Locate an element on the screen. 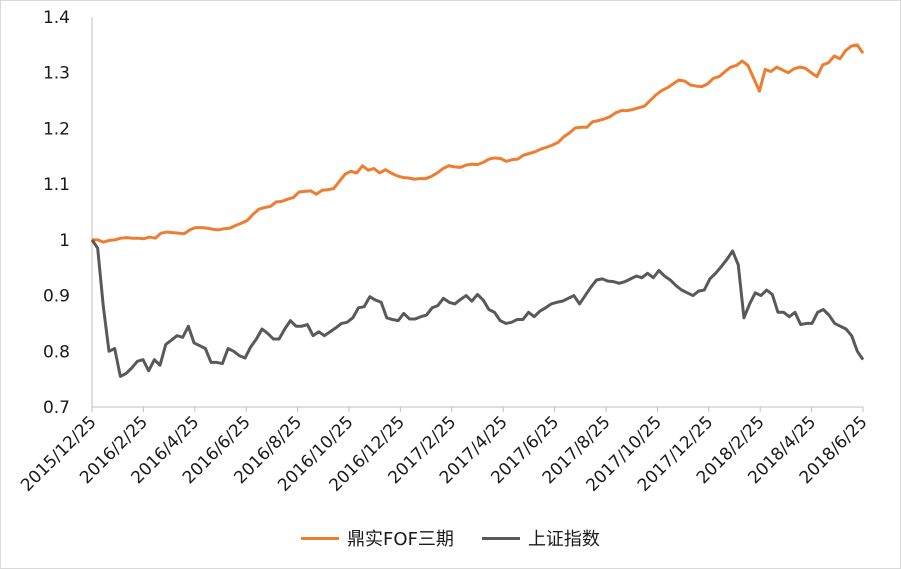 Image resolution: width=901 pixels, height=569 pixels. y-tick-label: 0.7 is located at coordinates (56, 408).